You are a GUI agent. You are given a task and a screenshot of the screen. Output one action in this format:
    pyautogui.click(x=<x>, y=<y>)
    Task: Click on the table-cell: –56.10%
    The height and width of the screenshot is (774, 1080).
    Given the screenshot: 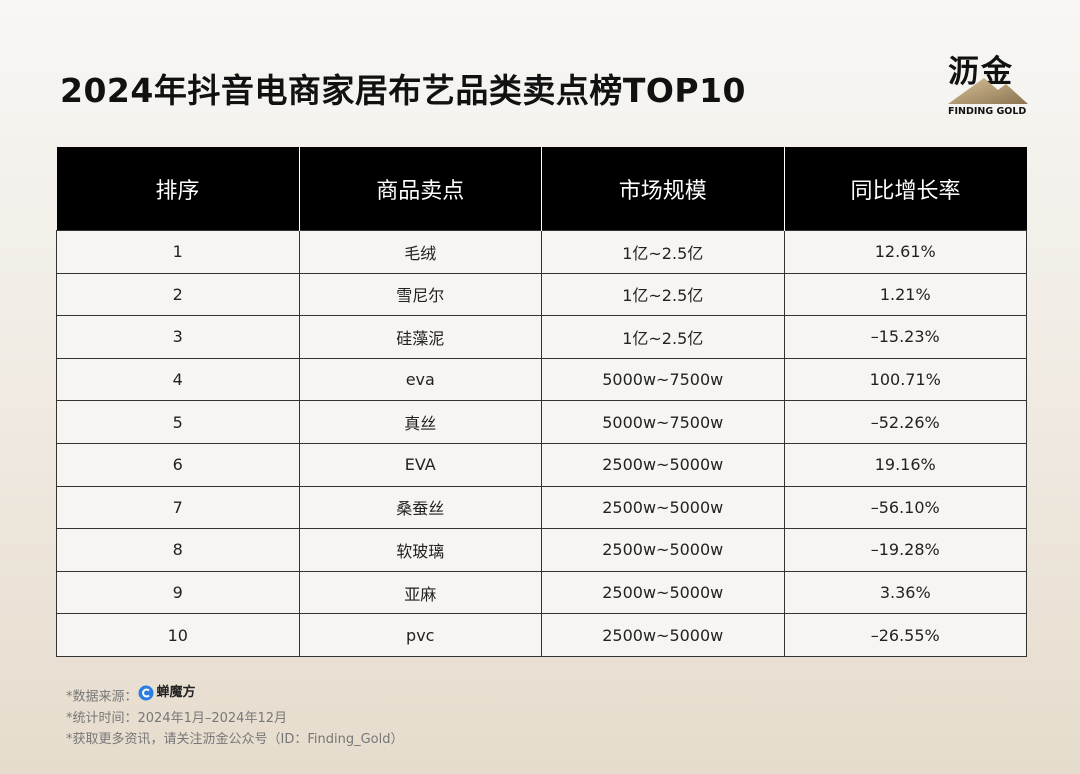 What is the action you would take?
    pyautogui.click(x=905, y=507)
    